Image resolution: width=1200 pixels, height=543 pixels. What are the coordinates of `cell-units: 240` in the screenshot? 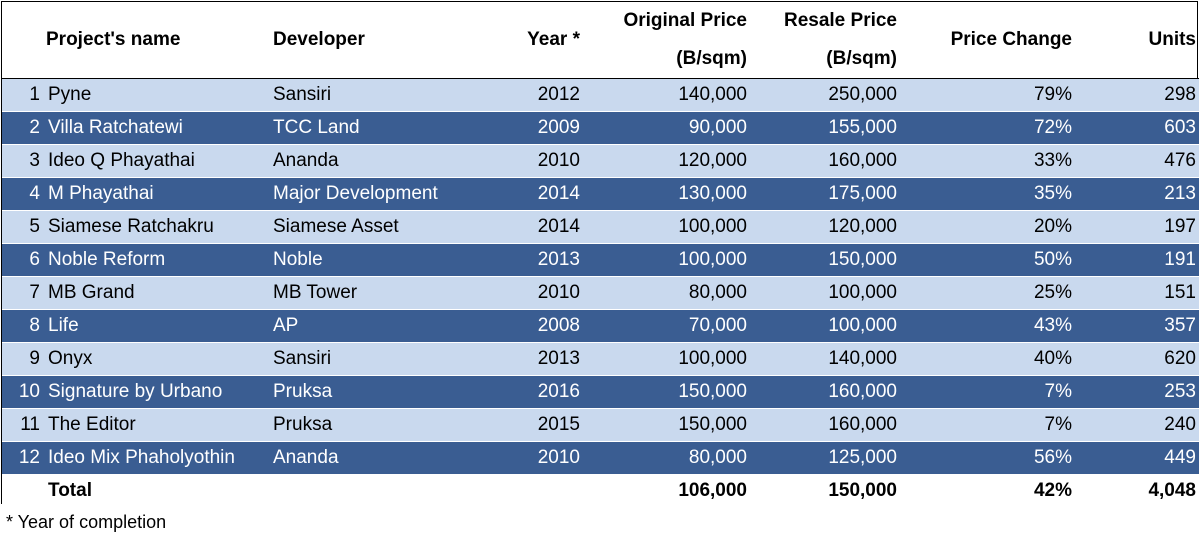 It's located at (1137, 425).